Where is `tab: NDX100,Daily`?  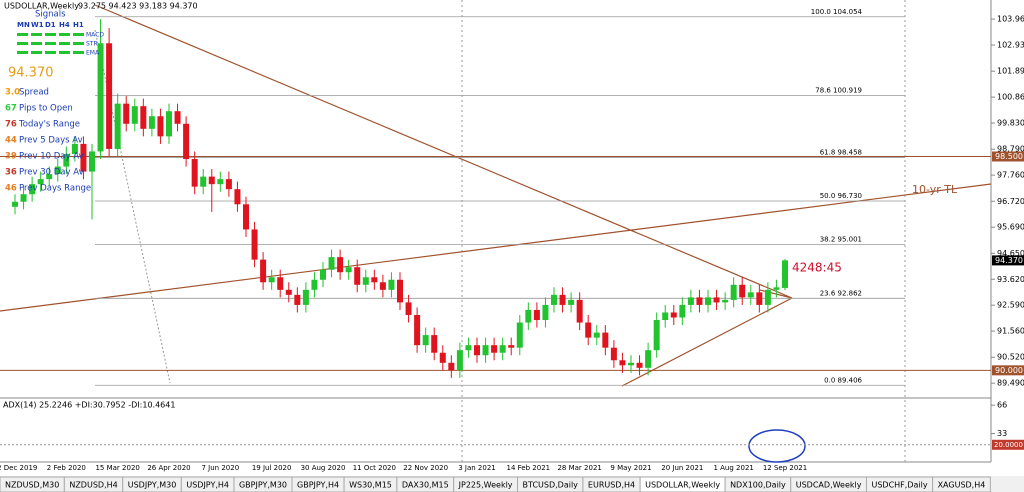 tab: NDX100,Daily is located at coordinates (758, 484).